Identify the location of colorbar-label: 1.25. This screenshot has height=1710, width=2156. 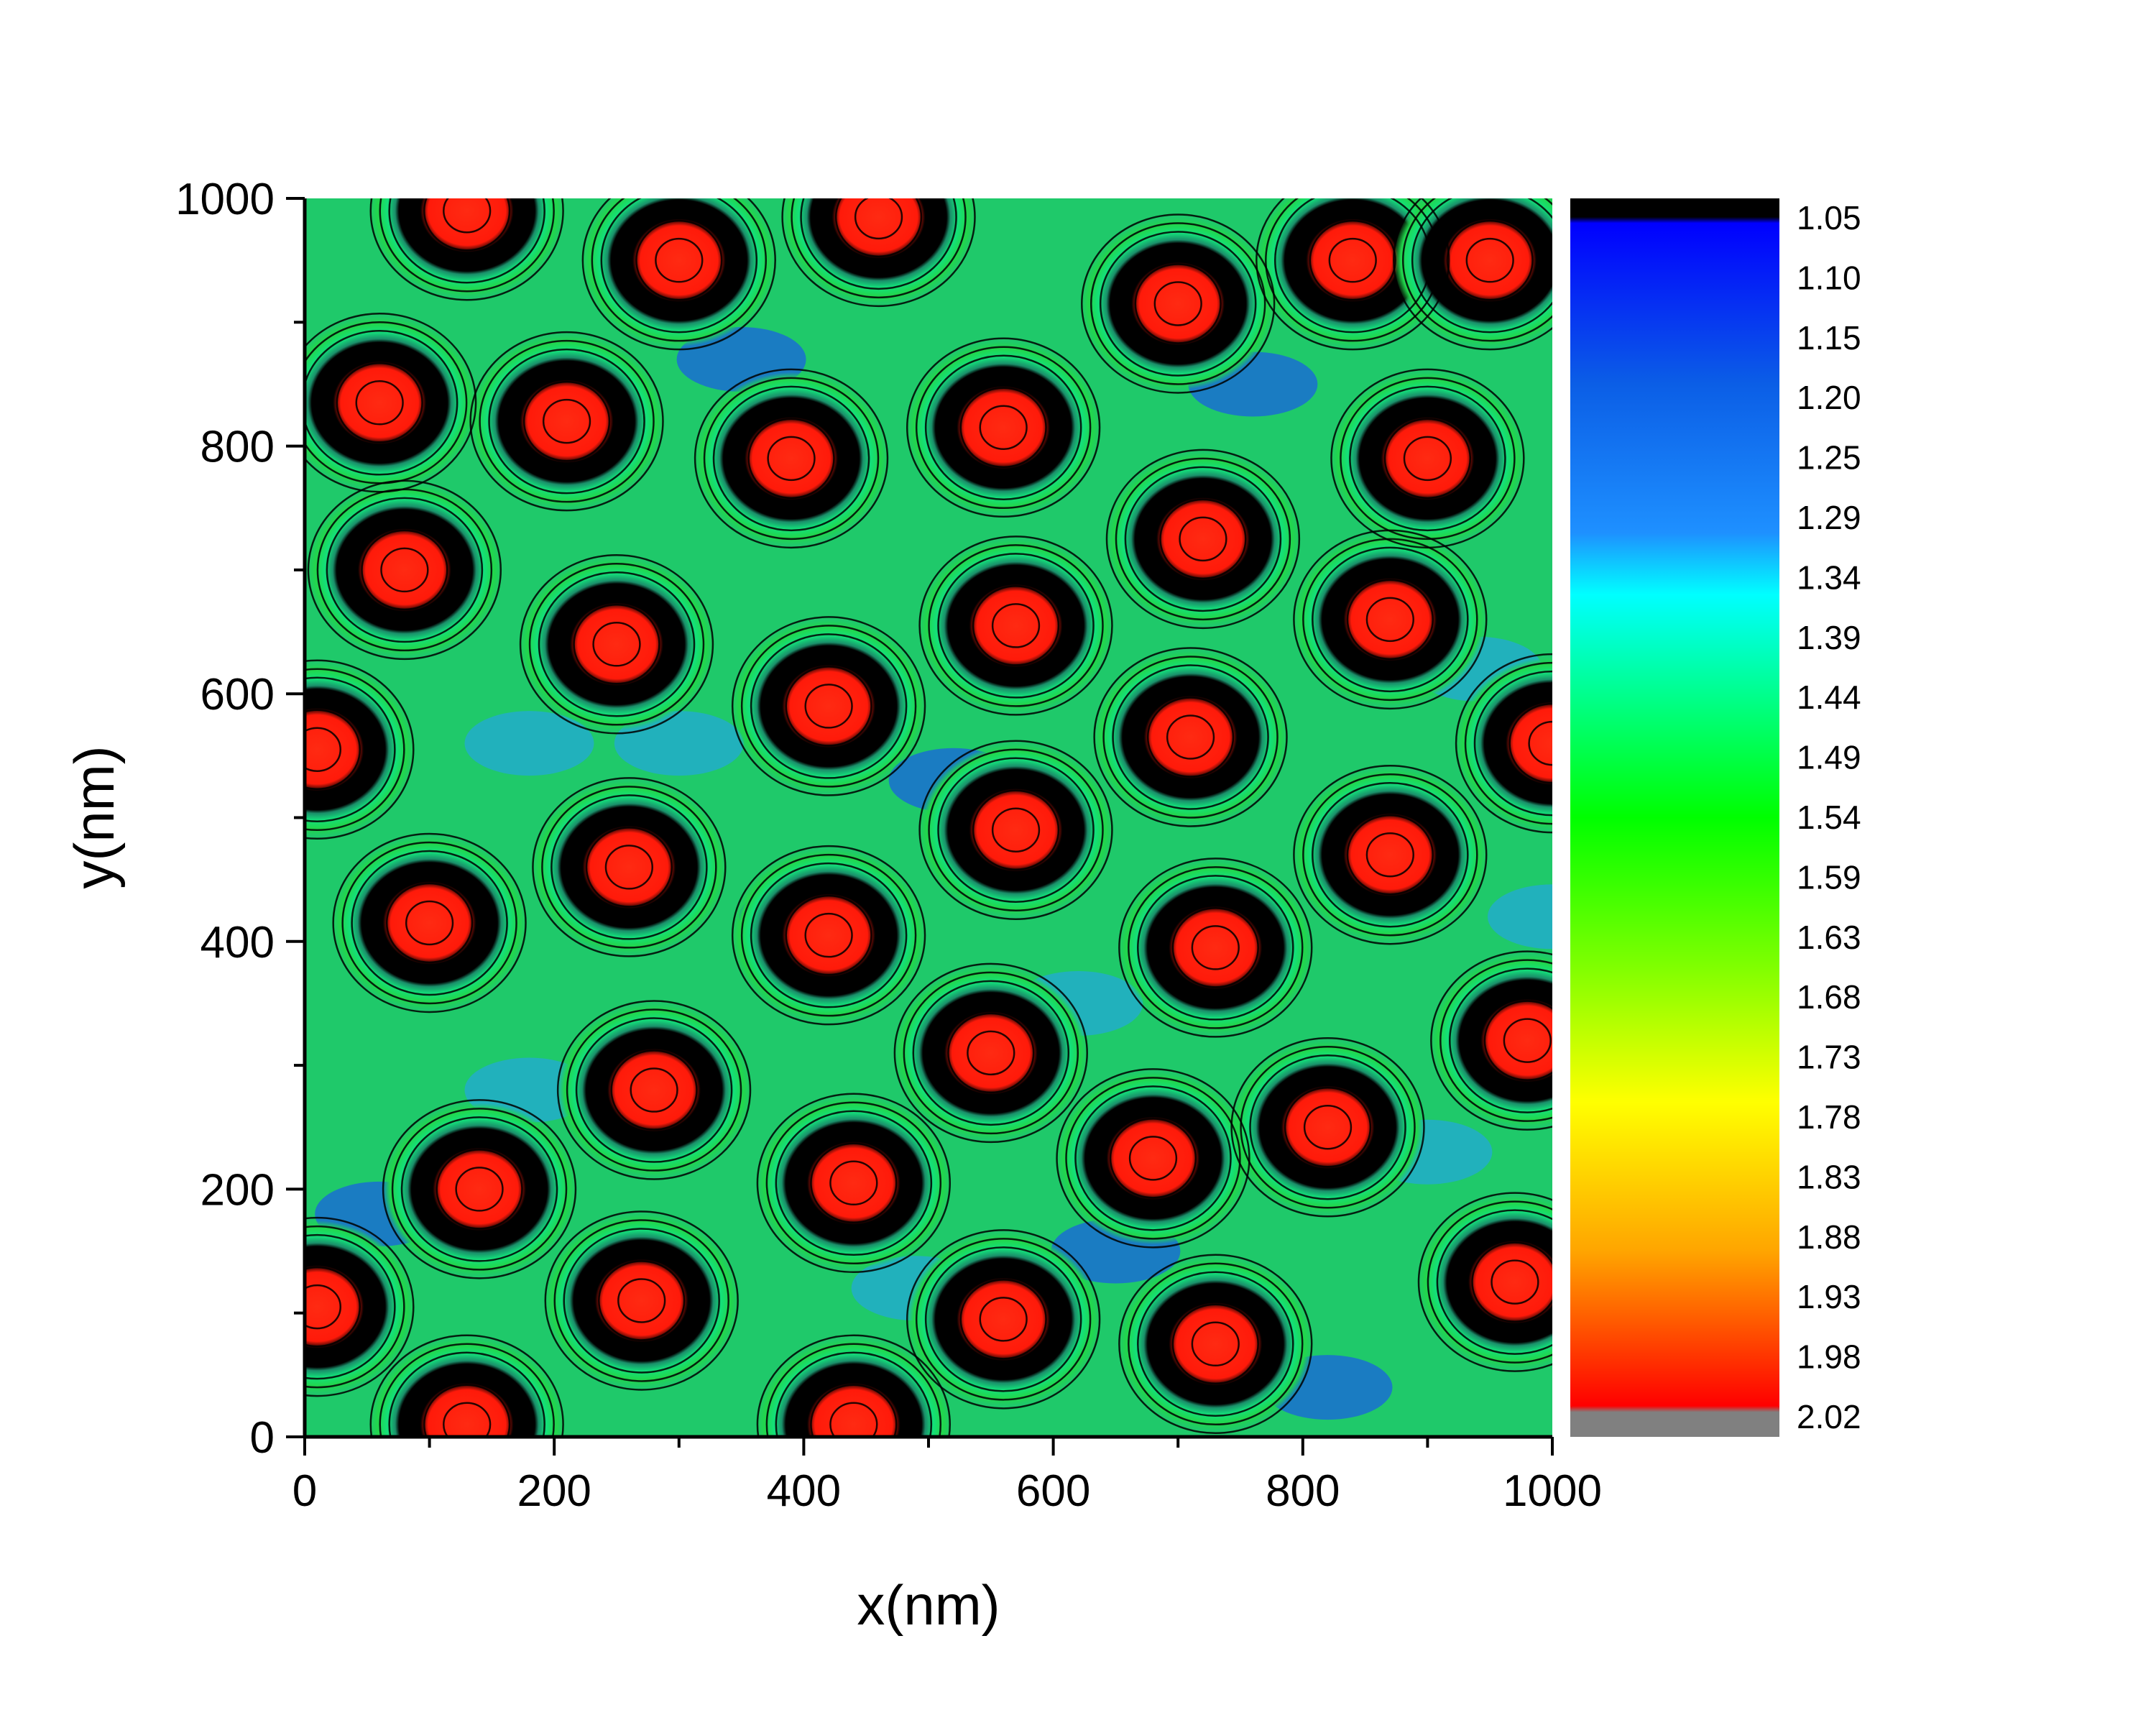
(1829, 458).